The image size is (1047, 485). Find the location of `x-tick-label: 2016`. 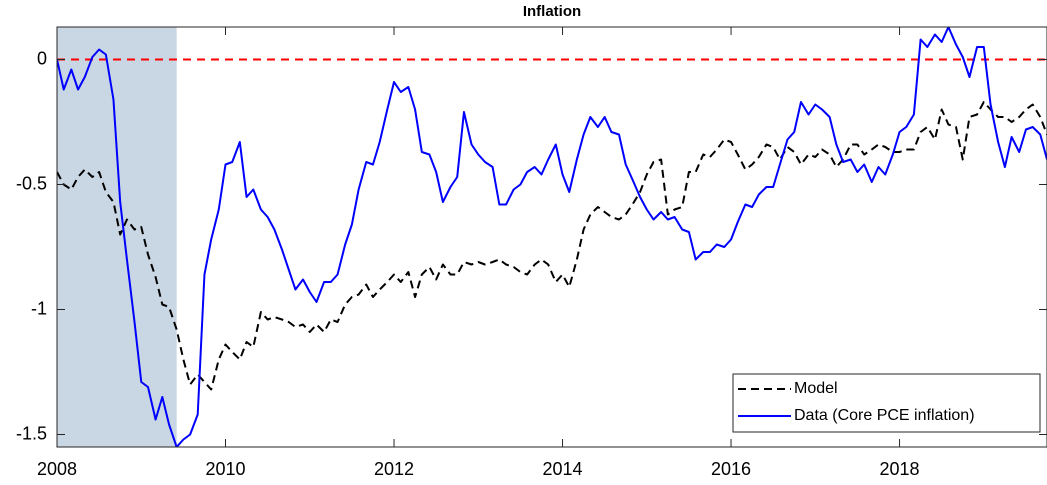

x-tick-label: 2016 is located at coordinates (731, 469).